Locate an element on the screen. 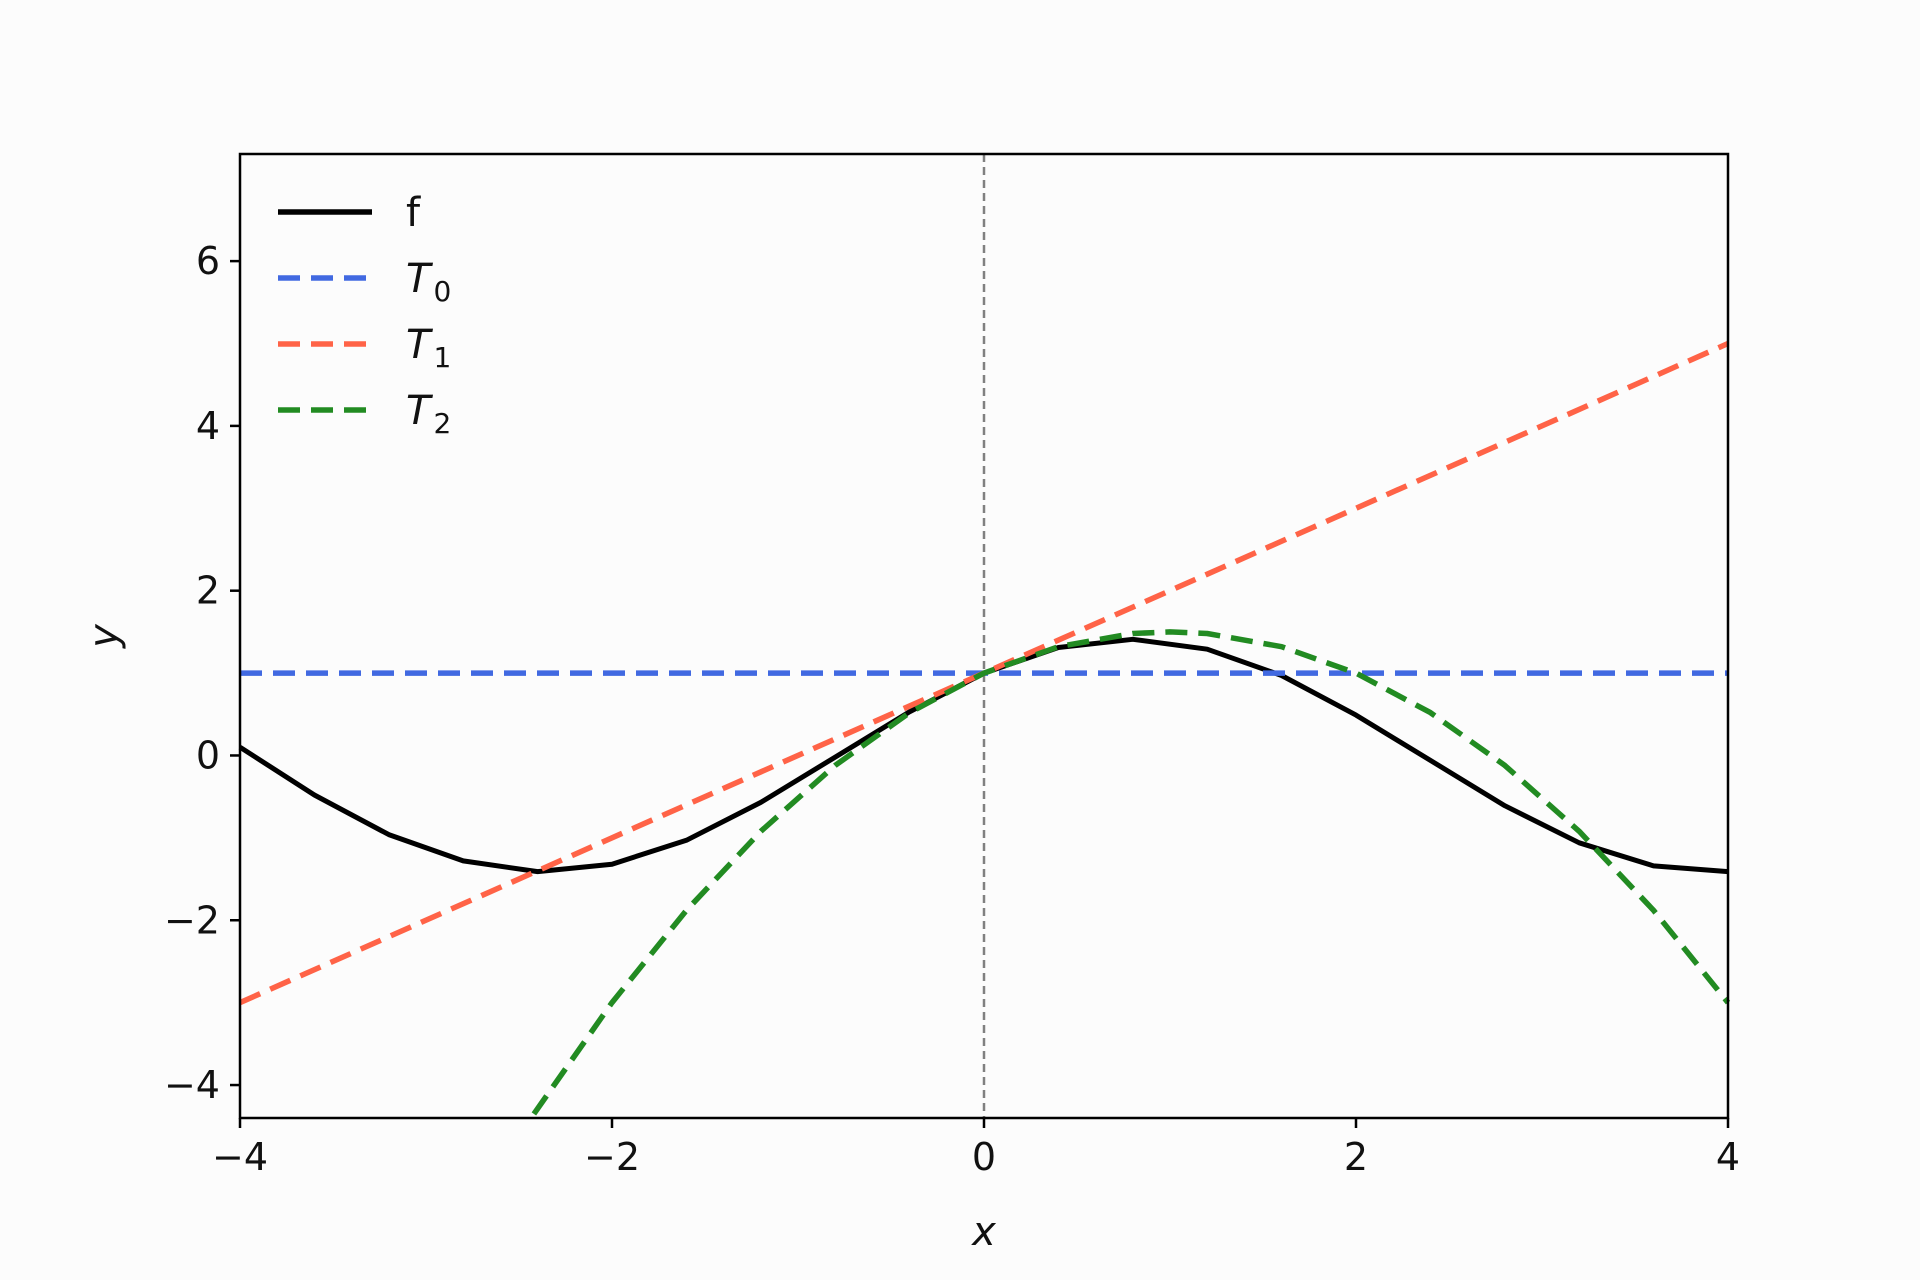  x-axis-label: x is located at coordinates (983, 1232).